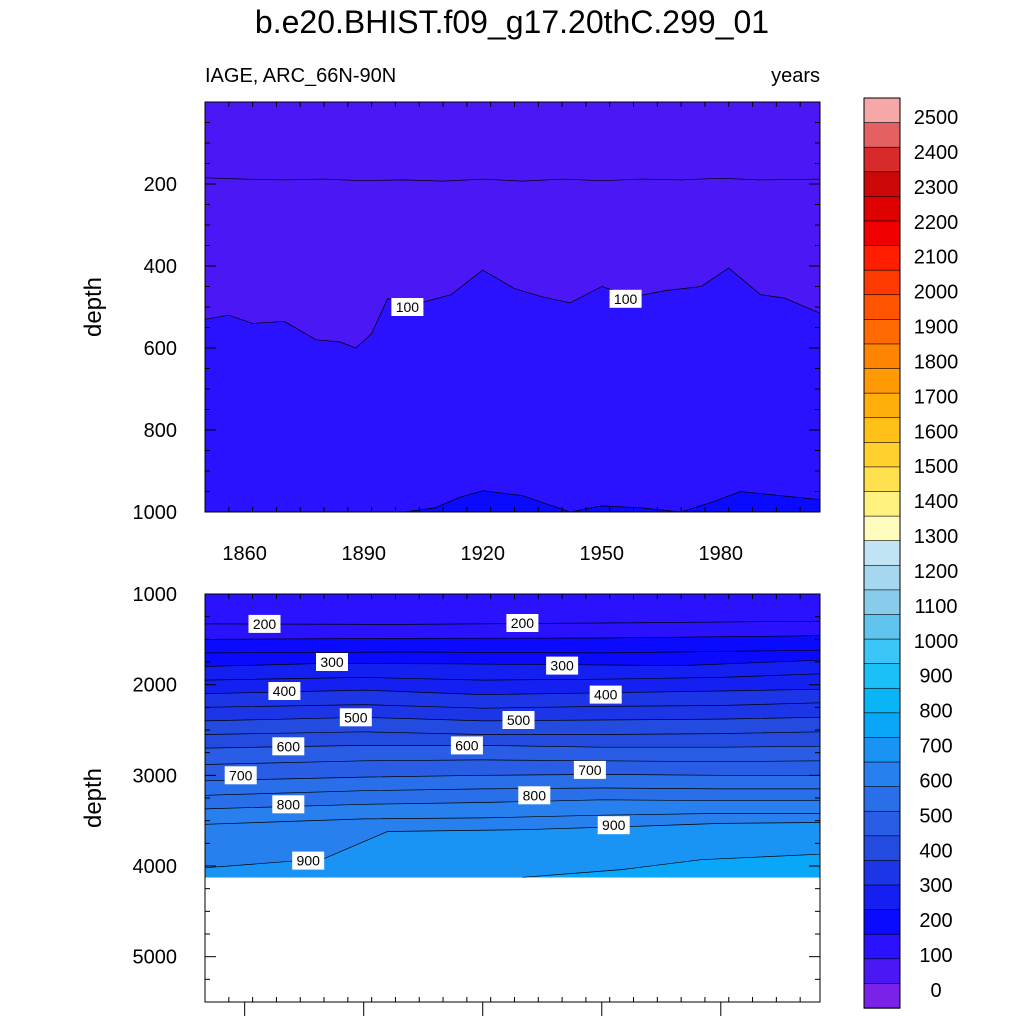 The height and width of the screenshot is (1024, 1024). I want to click on colorbar-label: 900, so click(935, 677).